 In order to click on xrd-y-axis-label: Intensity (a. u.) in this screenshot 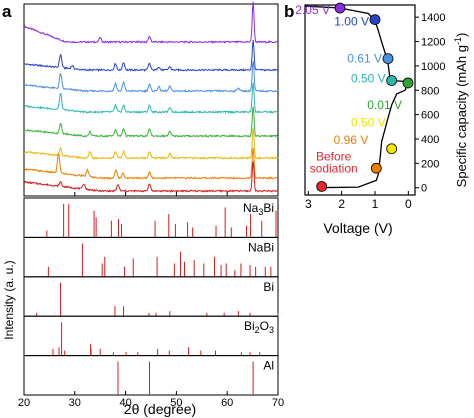, I will do `click(9, 299)`.